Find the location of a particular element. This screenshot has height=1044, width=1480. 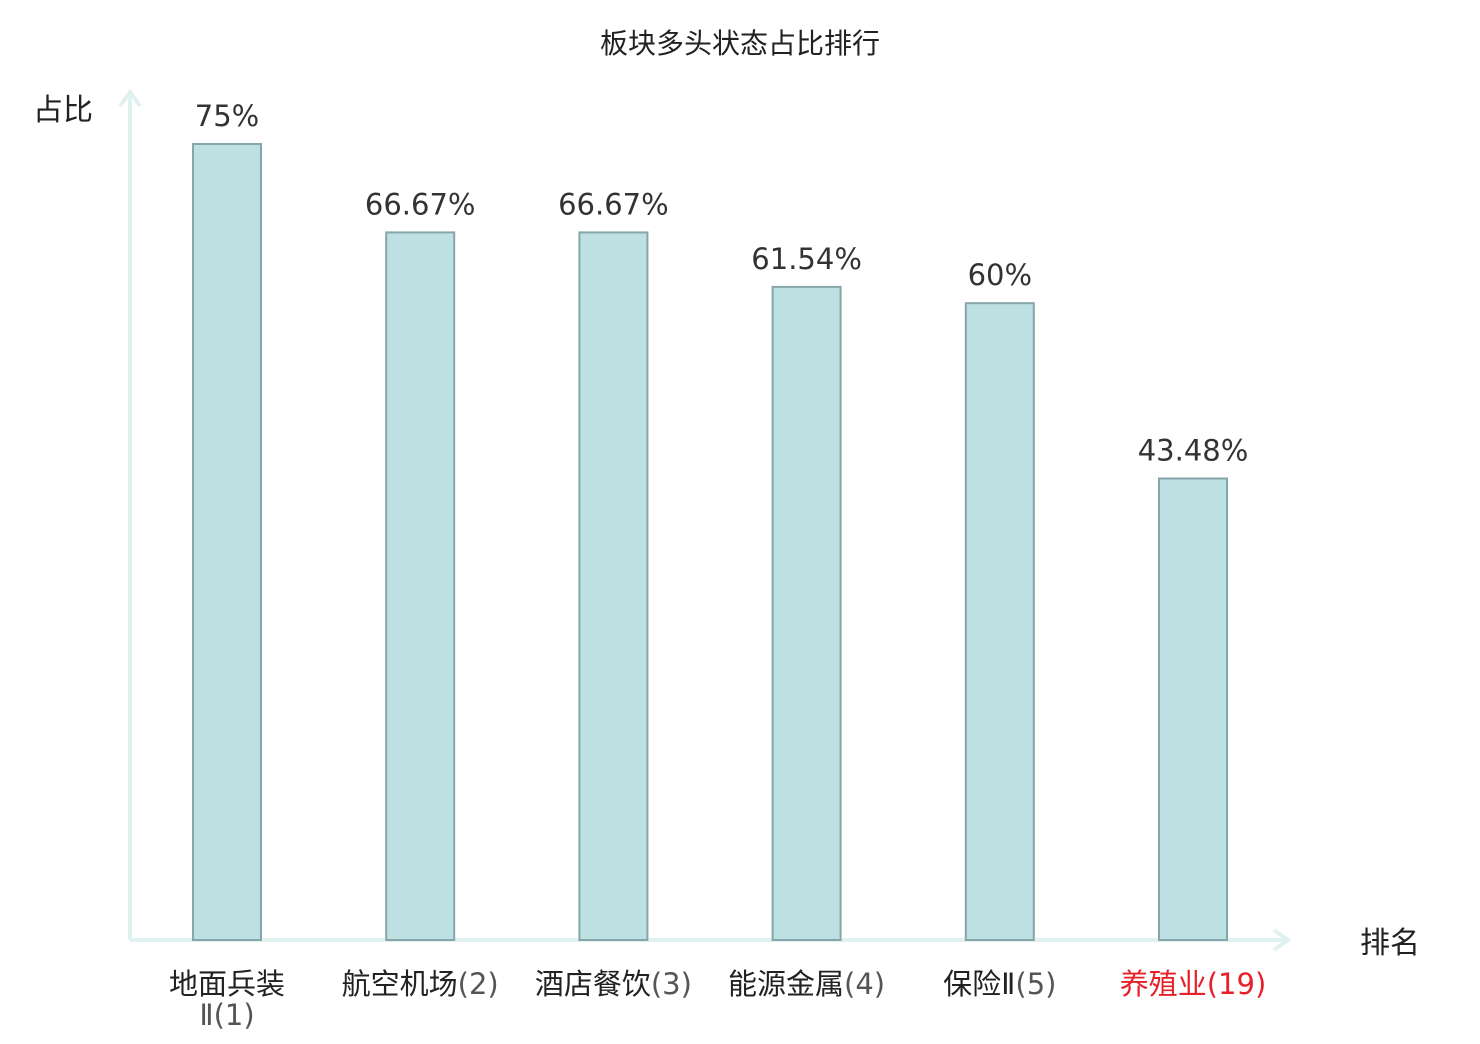

bar-value-label: 60% is located at coordinates (1000, 275).